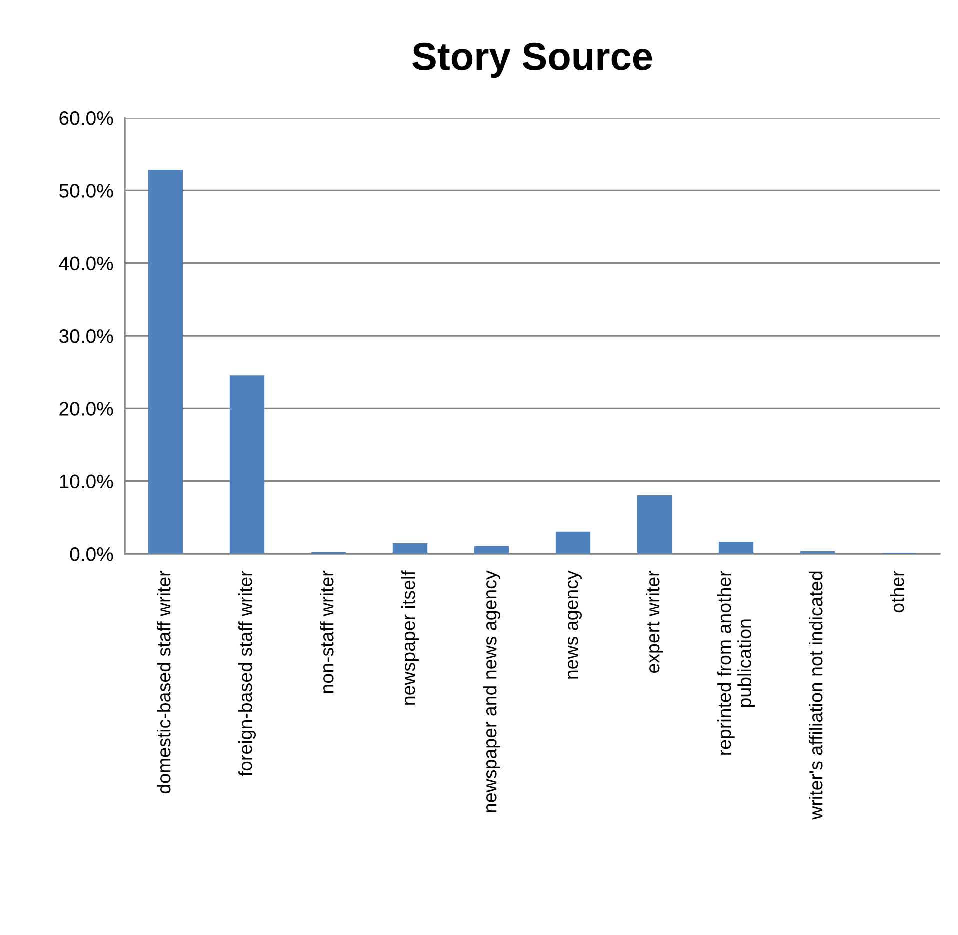 Image resolution: width=958 pixels, height=935 pixels. I want to click on x-tick-label: non-staff writer, so click(327, 632).